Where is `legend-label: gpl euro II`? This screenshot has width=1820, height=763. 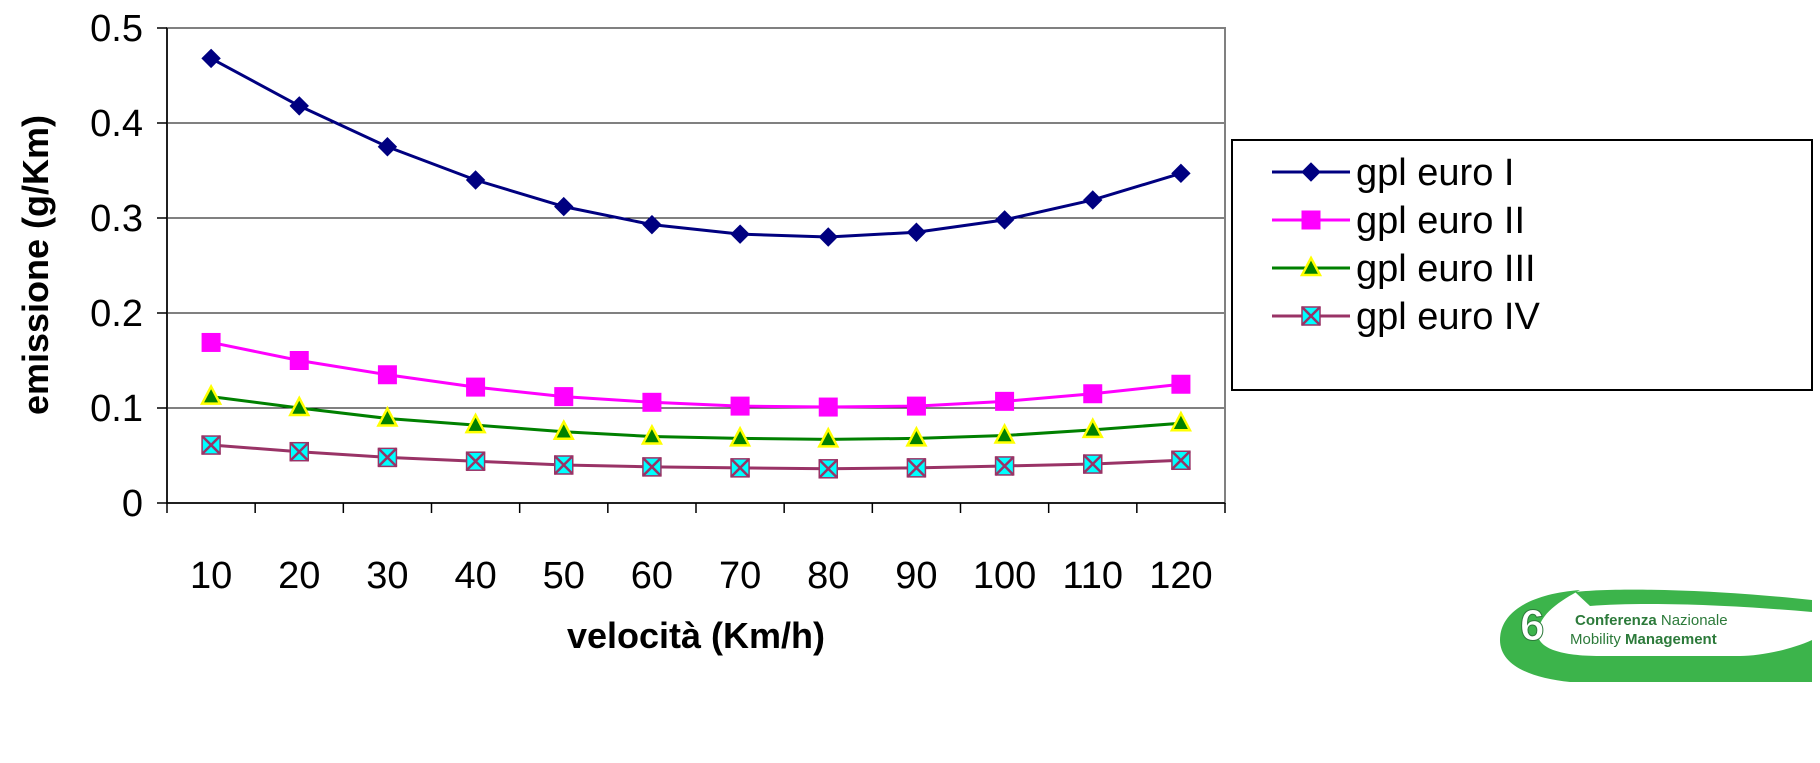
legend-label: gpl euro II is located at coordinates (1440, 221).